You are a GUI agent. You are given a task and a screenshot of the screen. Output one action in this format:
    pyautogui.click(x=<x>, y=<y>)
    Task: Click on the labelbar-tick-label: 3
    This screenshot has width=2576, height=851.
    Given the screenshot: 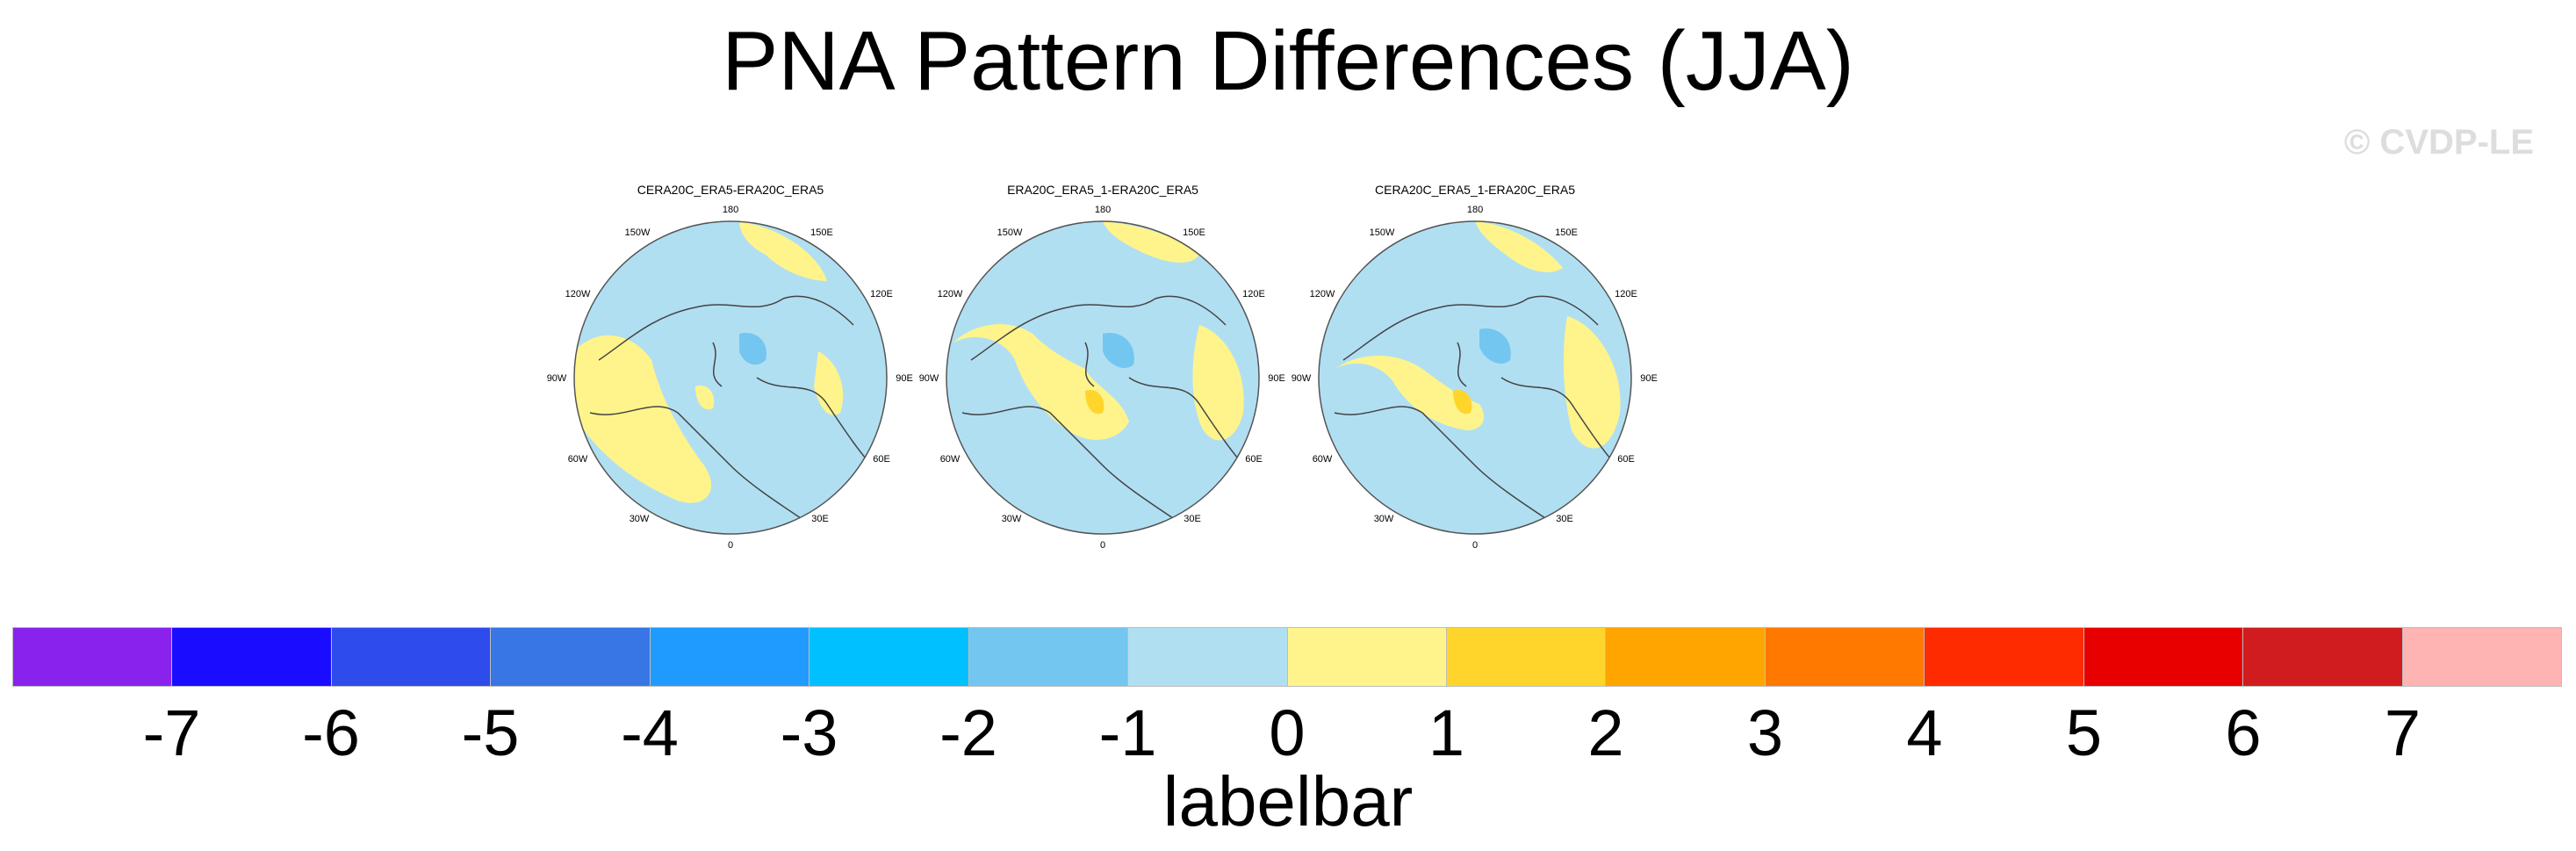 What is the action you would take?
    pyautogui.click(x=1765, y=732)
    